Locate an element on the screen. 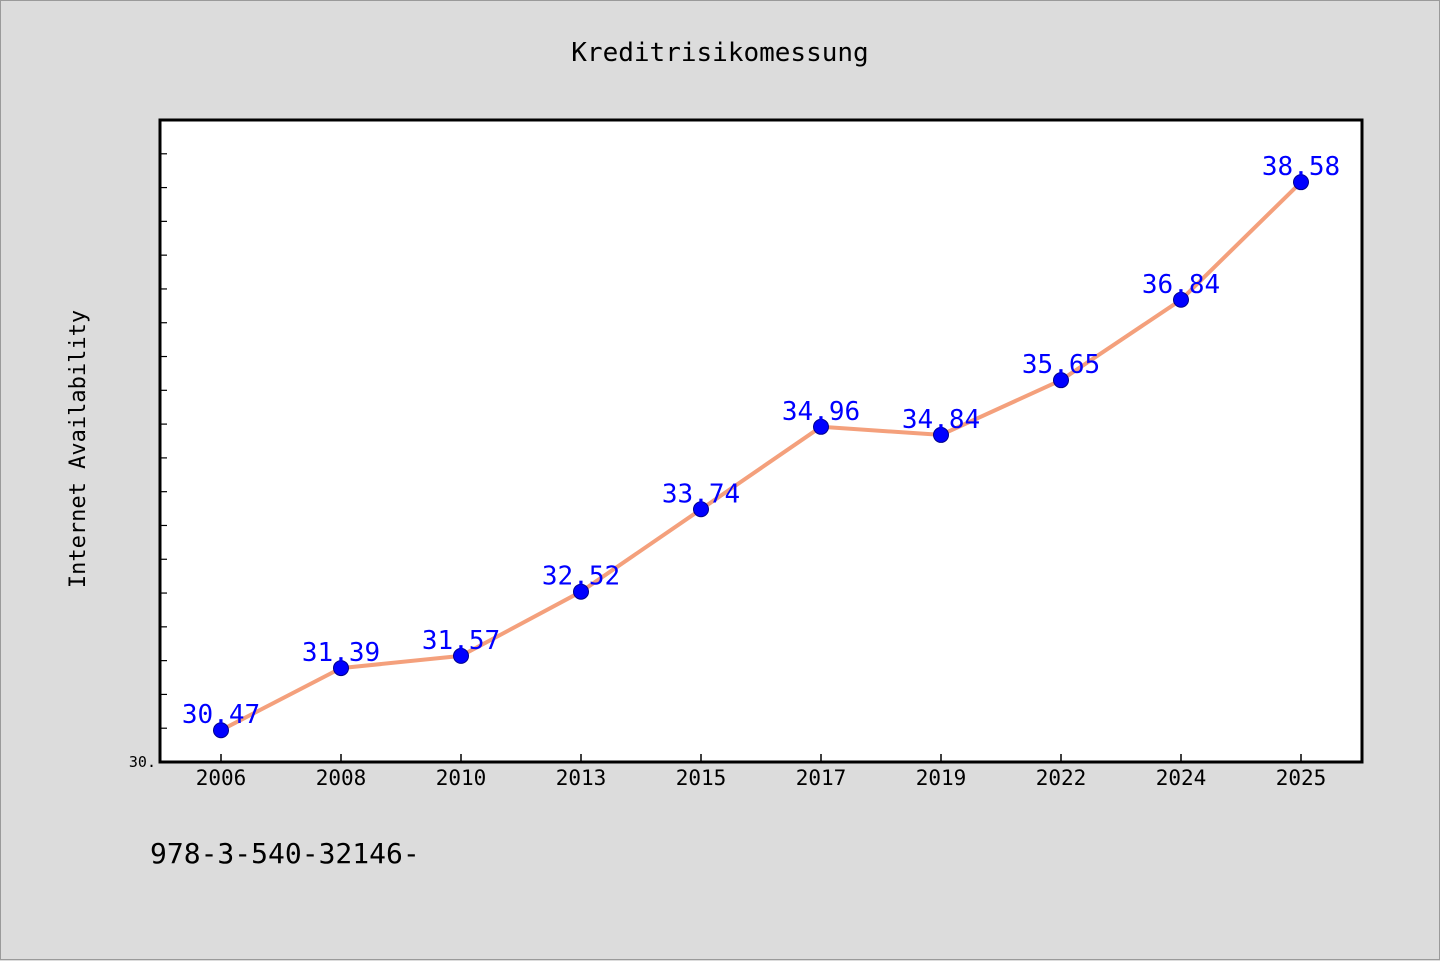 The width and height of the screenshot is (1440, 961). data-label: 30.47 is located at coordinates (221, 715).